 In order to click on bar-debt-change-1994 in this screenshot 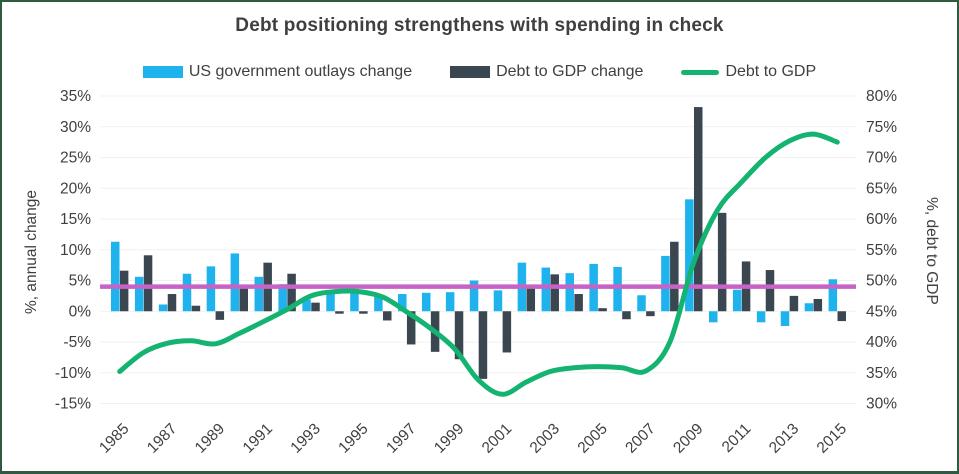, I will do `click(339, 312)`.